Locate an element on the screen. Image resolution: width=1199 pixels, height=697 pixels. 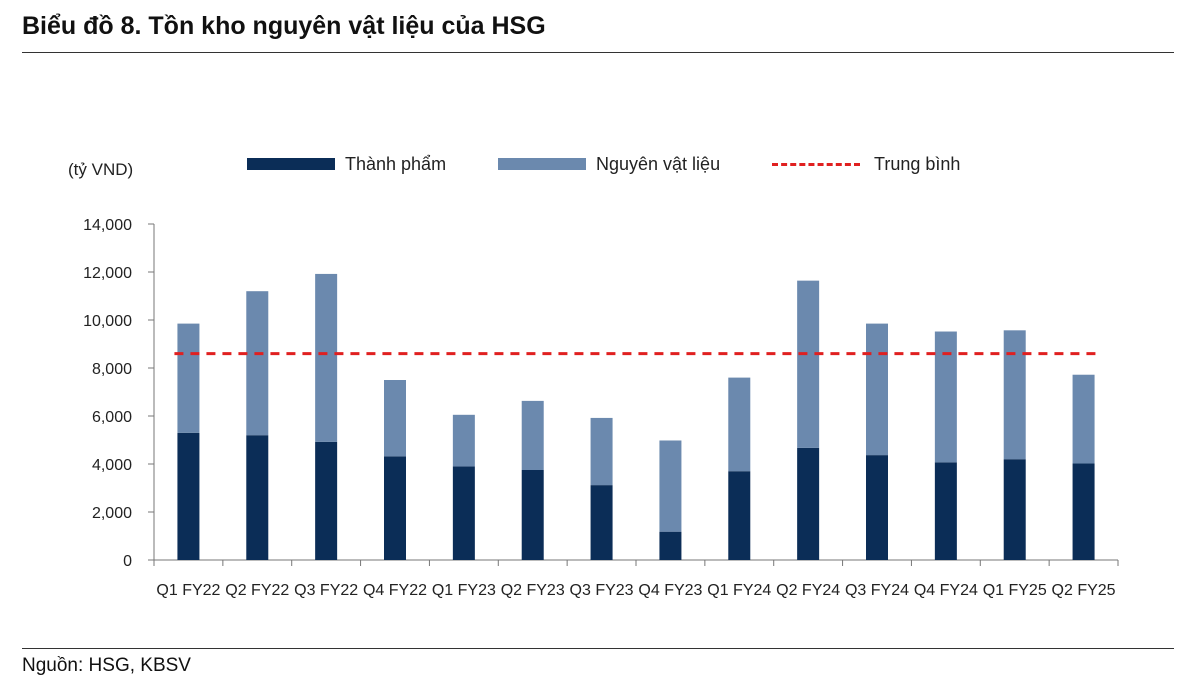
x-tick-label: Q4 FY23 is located at coordinates (670, 590).